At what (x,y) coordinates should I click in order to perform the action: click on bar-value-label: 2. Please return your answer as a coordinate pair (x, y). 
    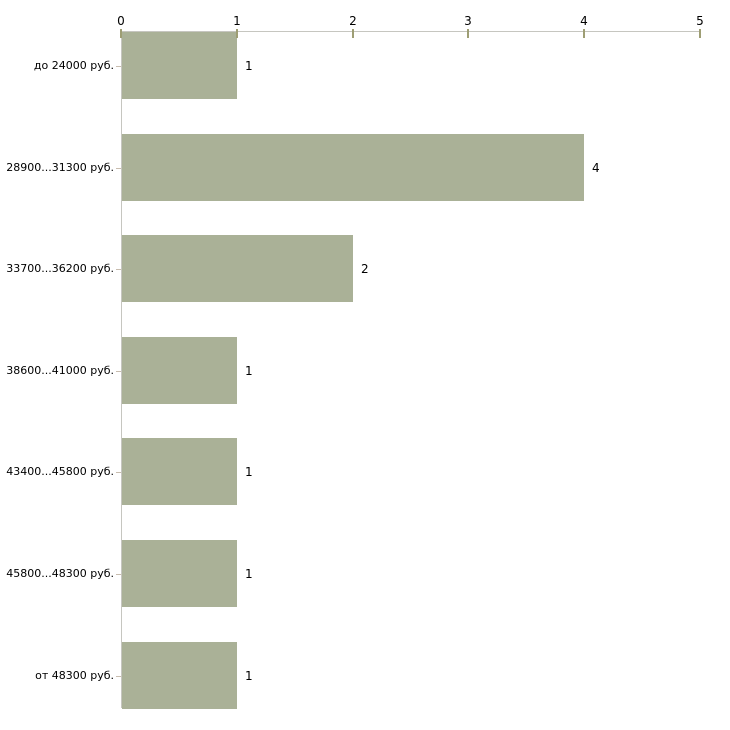
    Looking at the image, I should click on (365, 269).